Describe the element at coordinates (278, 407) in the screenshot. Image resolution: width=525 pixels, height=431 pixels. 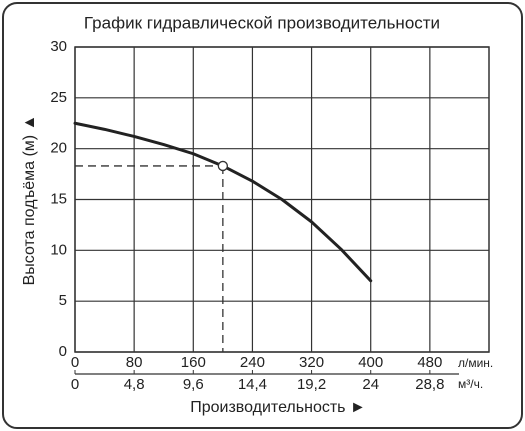
I see `x-axis-label: Производительность ►` at that location.